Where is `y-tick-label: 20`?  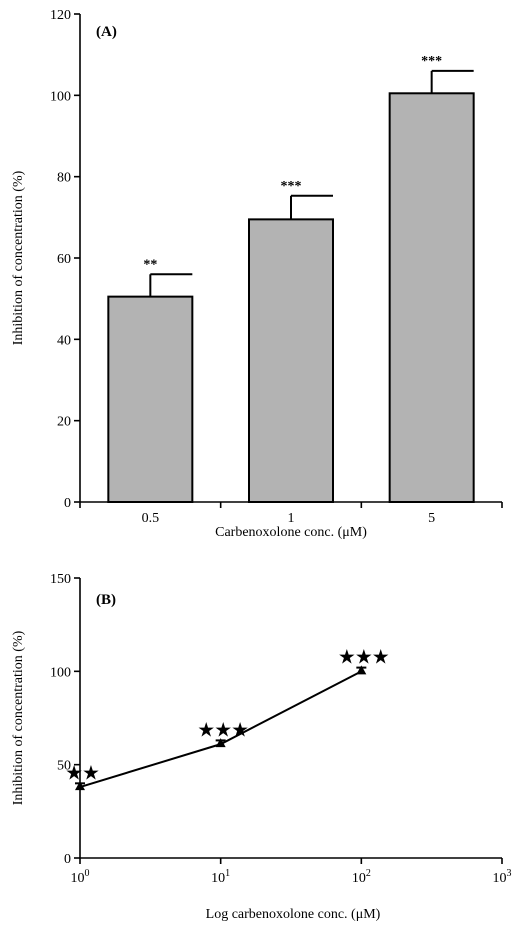 y-tick-label: 20 is located at coordinates (64, 422).